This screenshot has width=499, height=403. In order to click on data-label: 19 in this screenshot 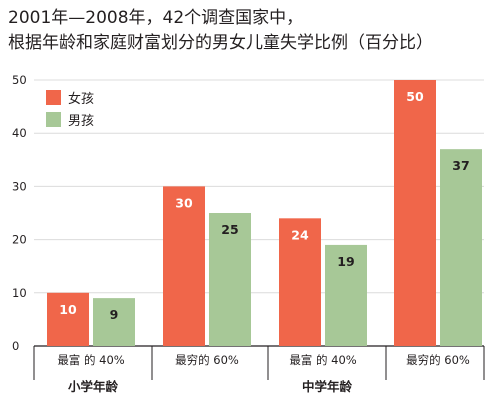, I will do `click(345, 261)`.